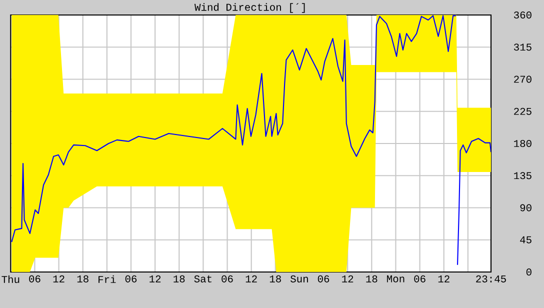 This screenshot has height=308, width=544. What do you see at coordinates (523, 47) in the screenshot?
I see `y-tick-label: 315` at bounding box center [523, 47].